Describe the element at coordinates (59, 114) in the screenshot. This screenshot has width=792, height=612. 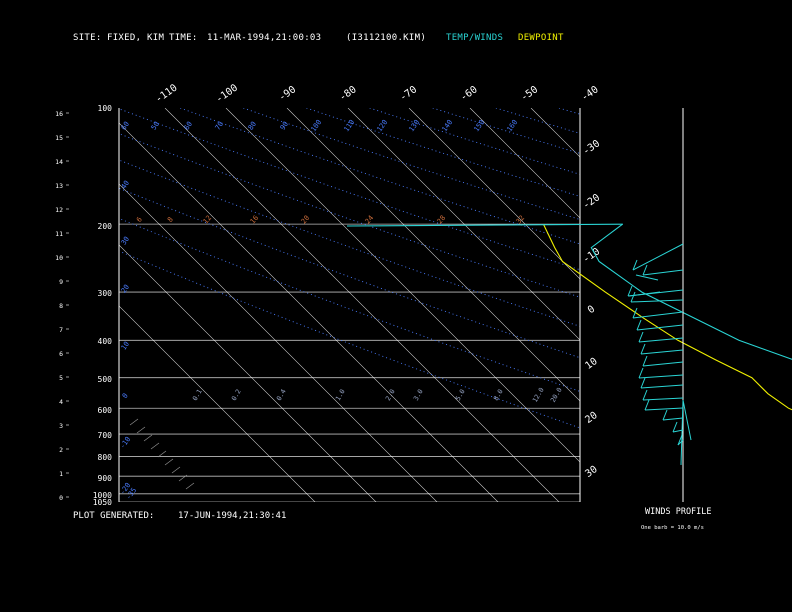
I see `height-tick: 16` at that location.